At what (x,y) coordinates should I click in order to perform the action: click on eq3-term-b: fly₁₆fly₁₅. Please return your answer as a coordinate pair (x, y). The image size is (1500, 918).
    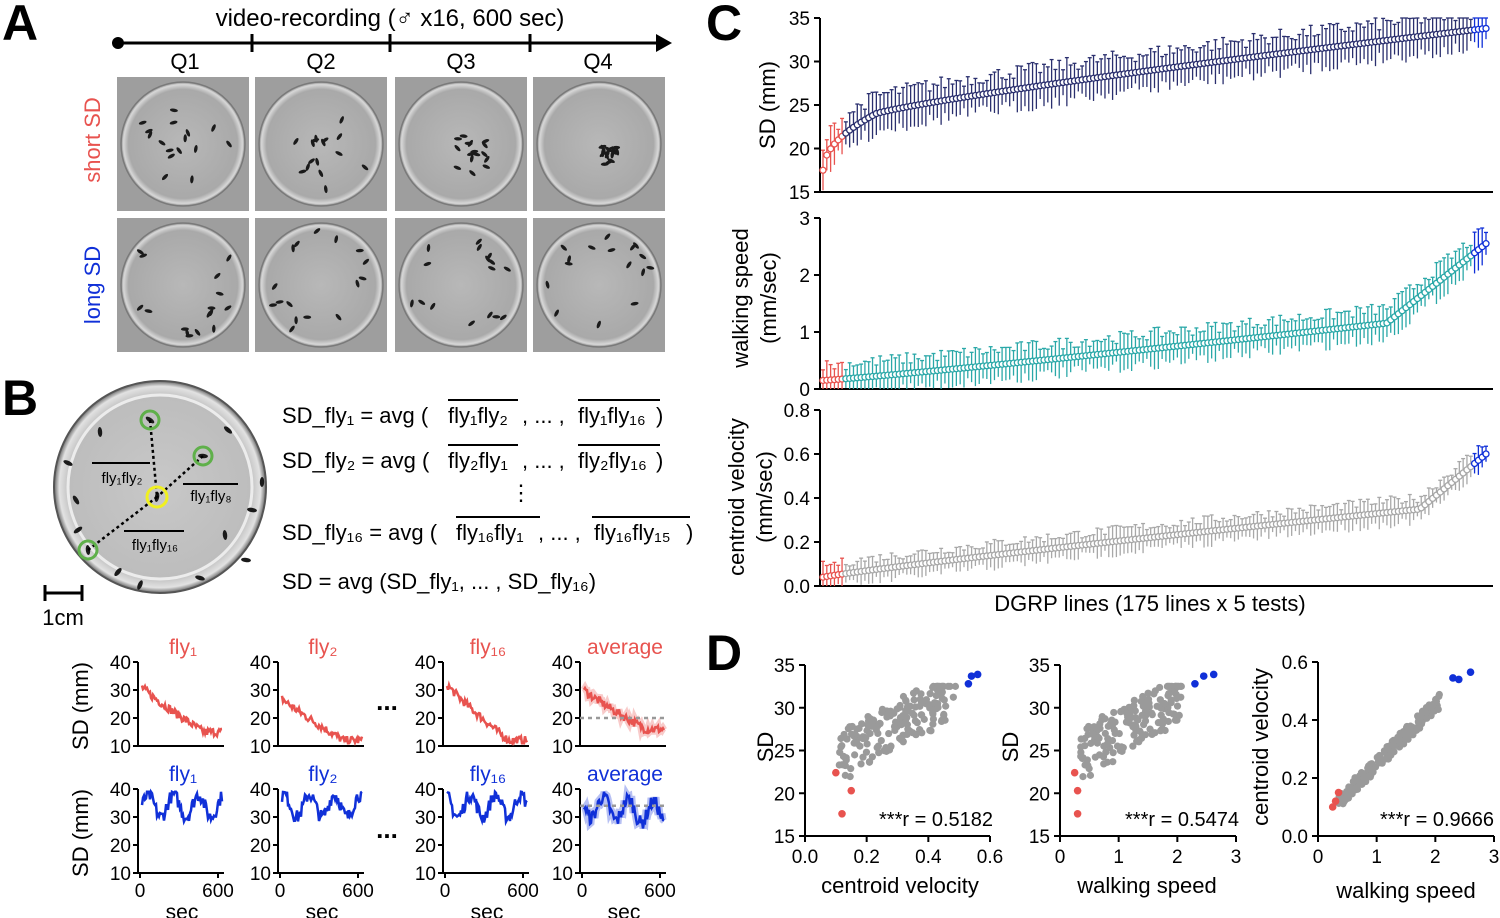
    Looking at the image, I should click on (632, 532).